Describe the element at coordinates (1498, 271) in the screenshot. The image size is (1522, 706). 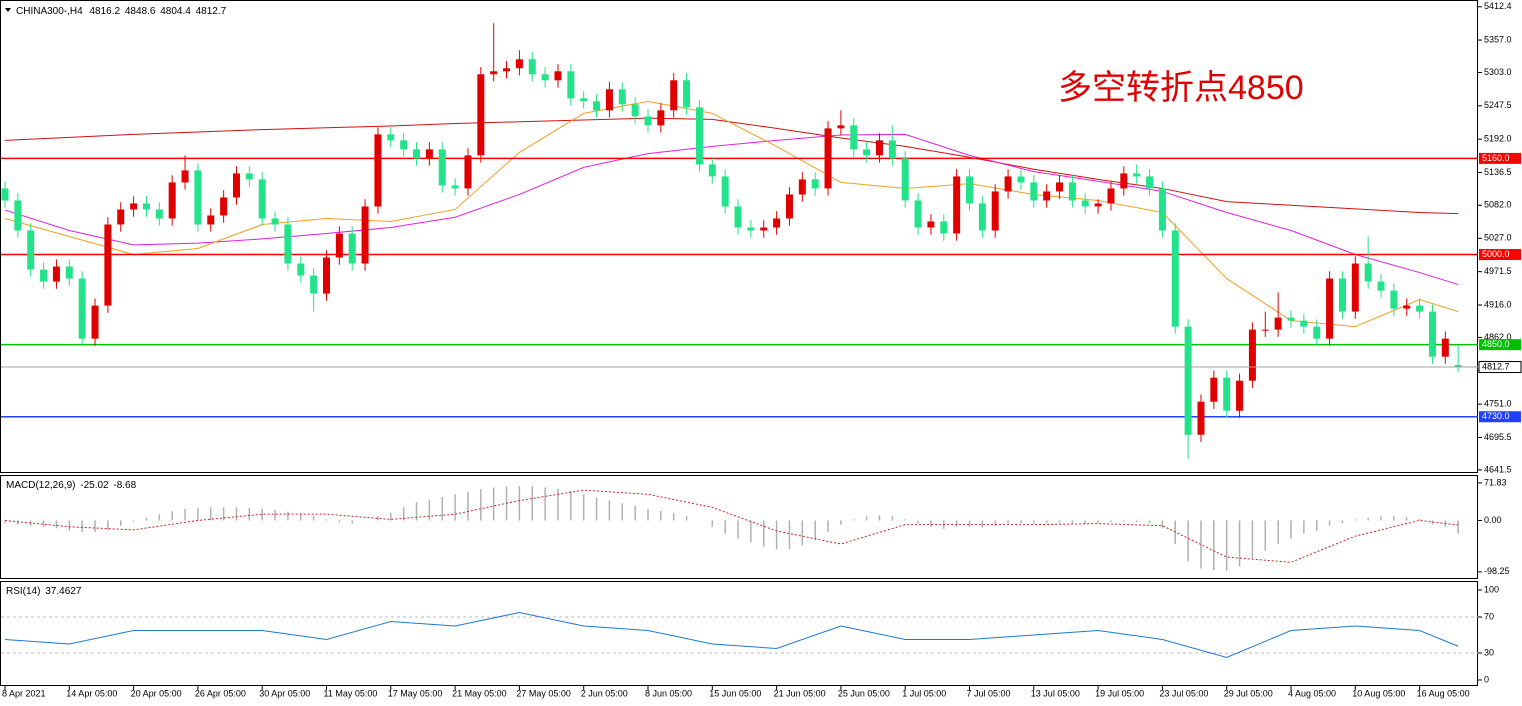
I see `y-tick-label: 4971.5` at that location.